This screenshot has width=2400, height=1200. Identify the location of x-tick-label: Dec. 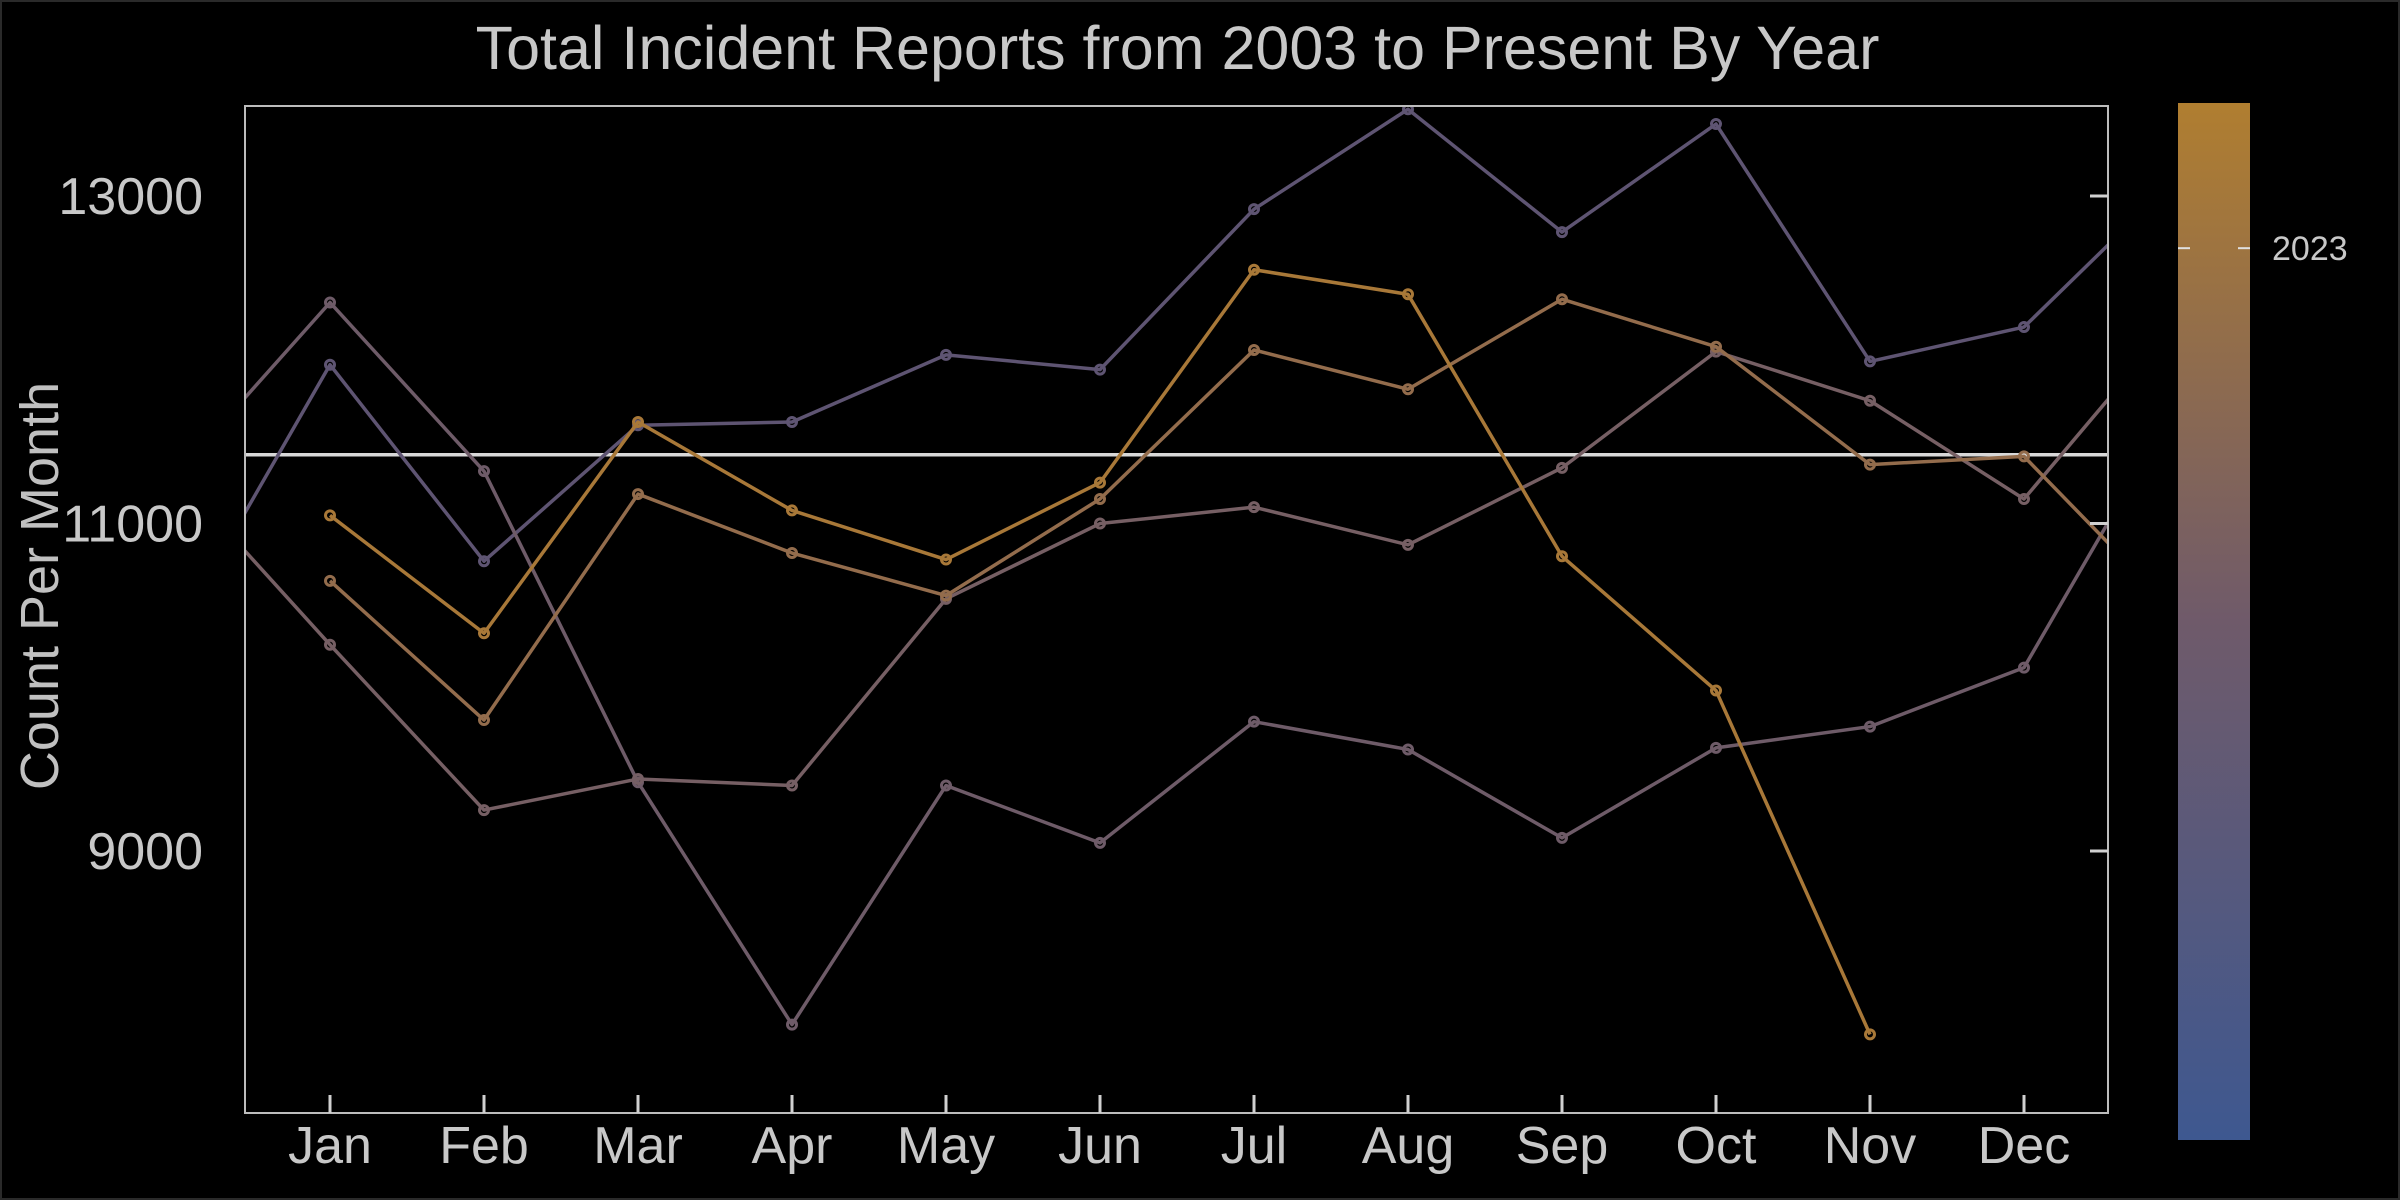
(2024, 1146).